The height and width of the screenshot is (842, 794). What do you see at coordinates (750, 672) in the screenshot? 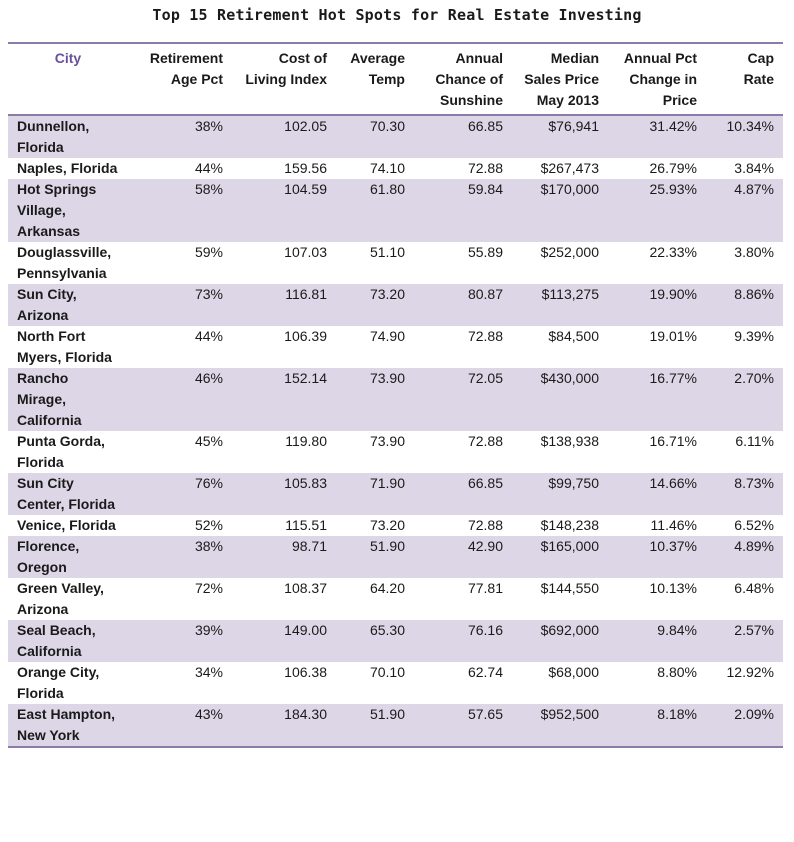
I see `cell-cap-rate: 12.92%` at bounding box center [750, 672].